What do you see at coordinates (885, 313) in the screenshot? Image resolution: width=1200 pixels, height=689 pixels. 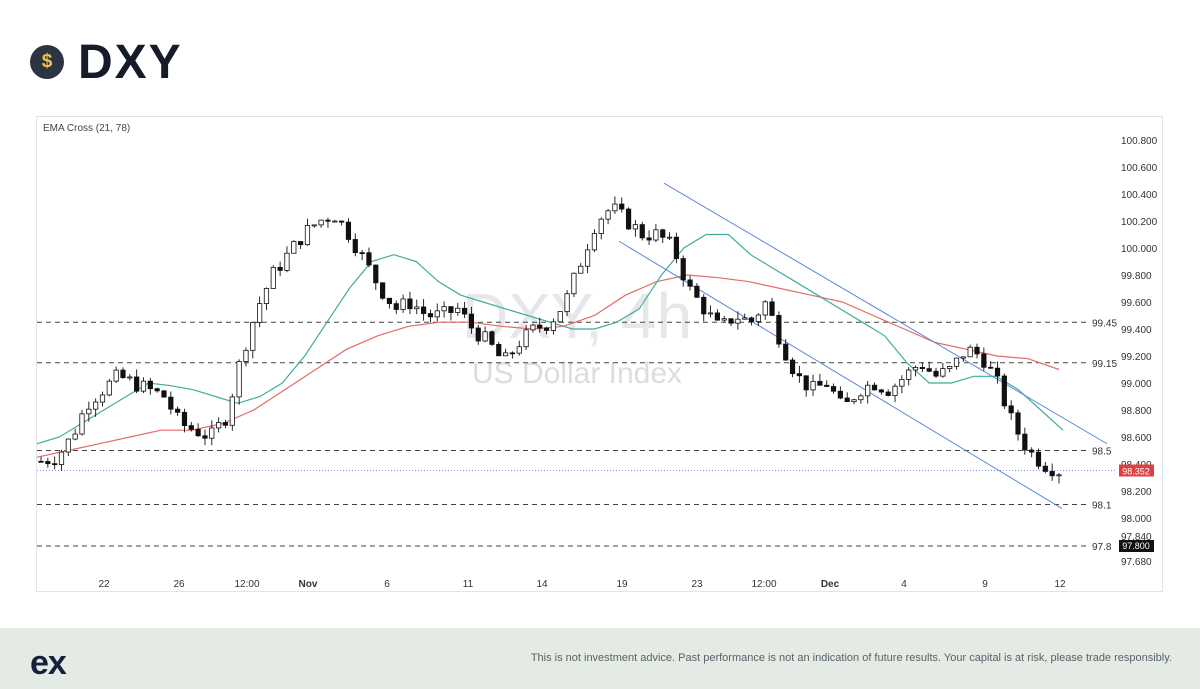 I see `channel-upper-line` at bounding box center [885, 313].